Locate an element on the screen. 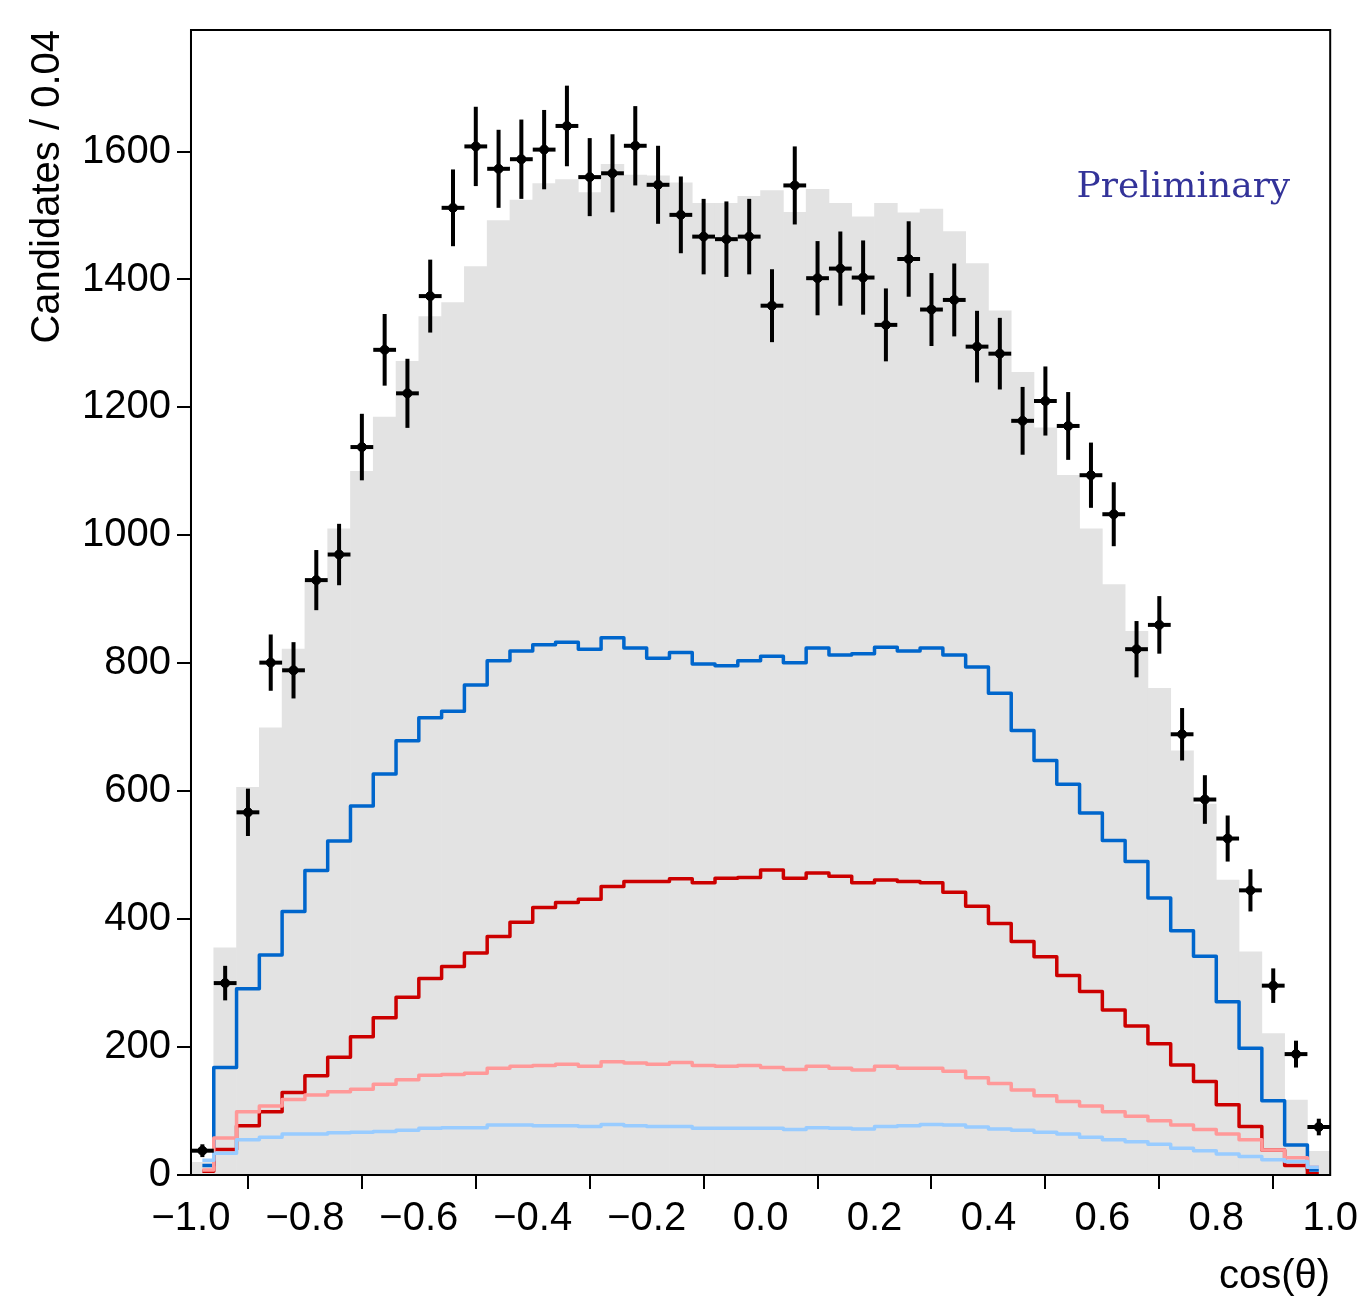  x-tick-label: −0.8 is located at coordinates (305, 1216).